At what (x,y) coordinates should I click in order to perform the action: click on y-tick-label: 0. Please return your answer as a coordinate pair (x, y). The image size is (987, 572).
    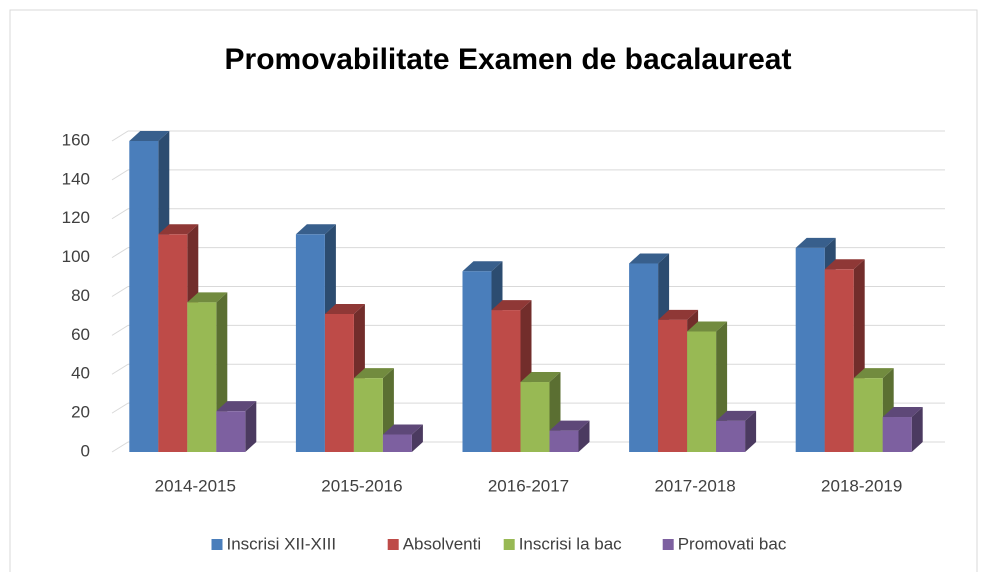
    Looking at the image, I should click on (85, 450).